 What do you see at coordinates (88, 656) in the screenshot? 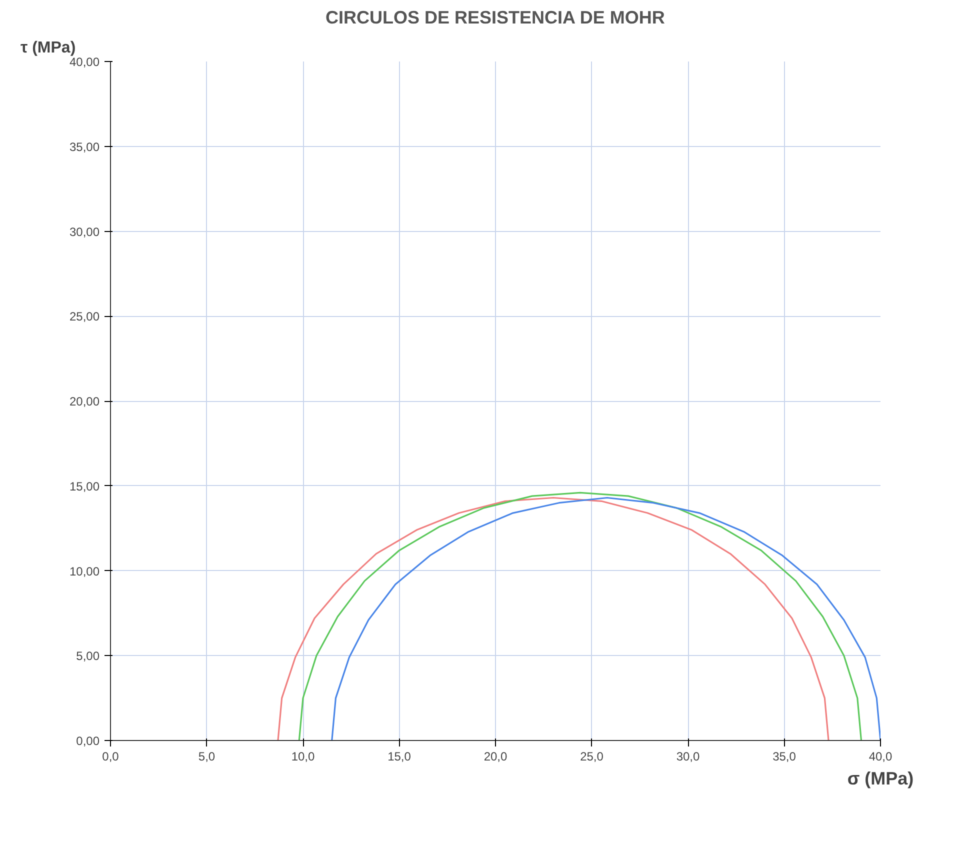
I see `y-tick-label: 5,00` at bounding box center [88, 656].